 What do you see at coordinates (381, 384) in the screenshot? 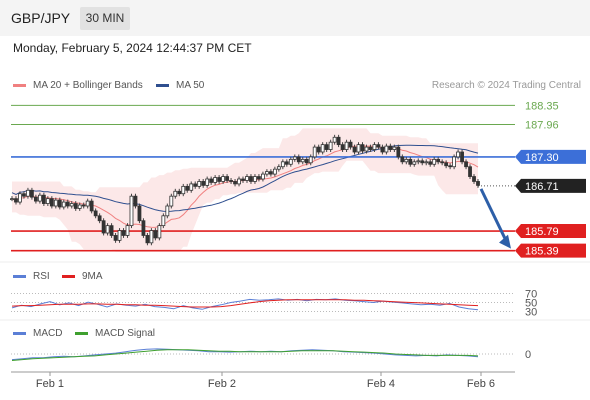
I see `x-axis-tick-label: Feb 4` at bounding box center [381, 384].